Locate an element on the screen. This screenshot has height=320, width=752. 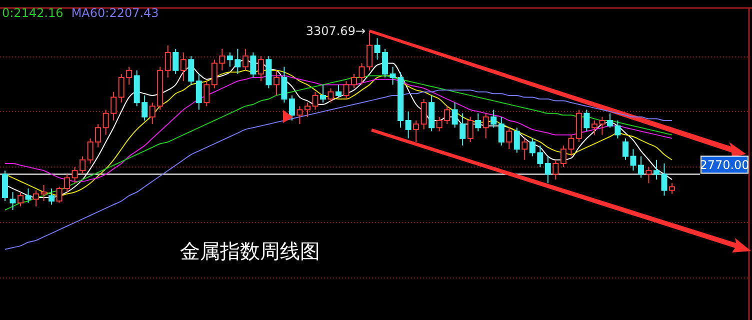
text: 金属指数周线图 is located at coordinates (250, 251).